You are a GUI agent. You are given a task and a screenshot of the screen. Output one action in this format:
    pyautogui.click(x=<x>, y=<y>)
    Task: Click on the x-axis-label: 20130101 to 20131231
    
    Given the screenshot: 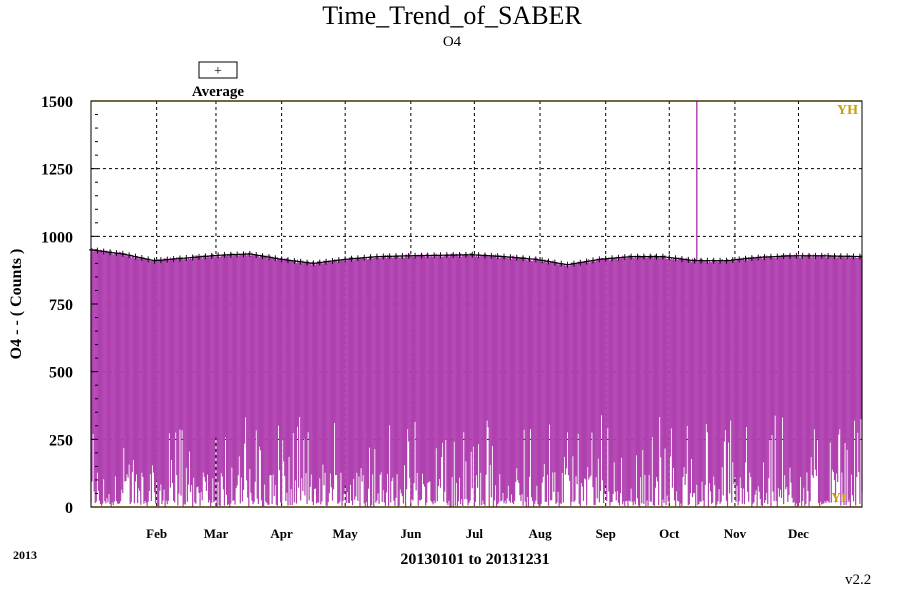 What is the action you would take?
    pyautogui.click(x=474, y=559)
    